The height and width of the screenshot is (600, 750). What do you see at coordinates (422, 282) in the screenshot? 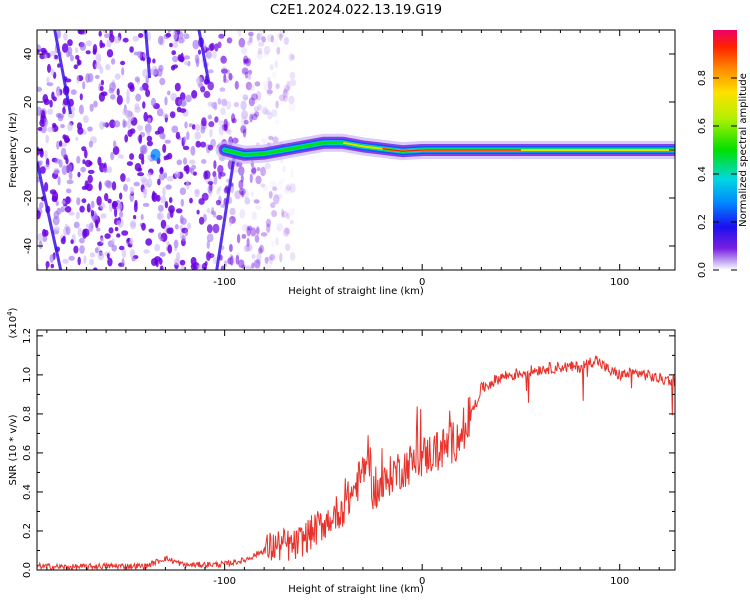
I see `x-tick-label: 0` at bounding box center [422, 282].